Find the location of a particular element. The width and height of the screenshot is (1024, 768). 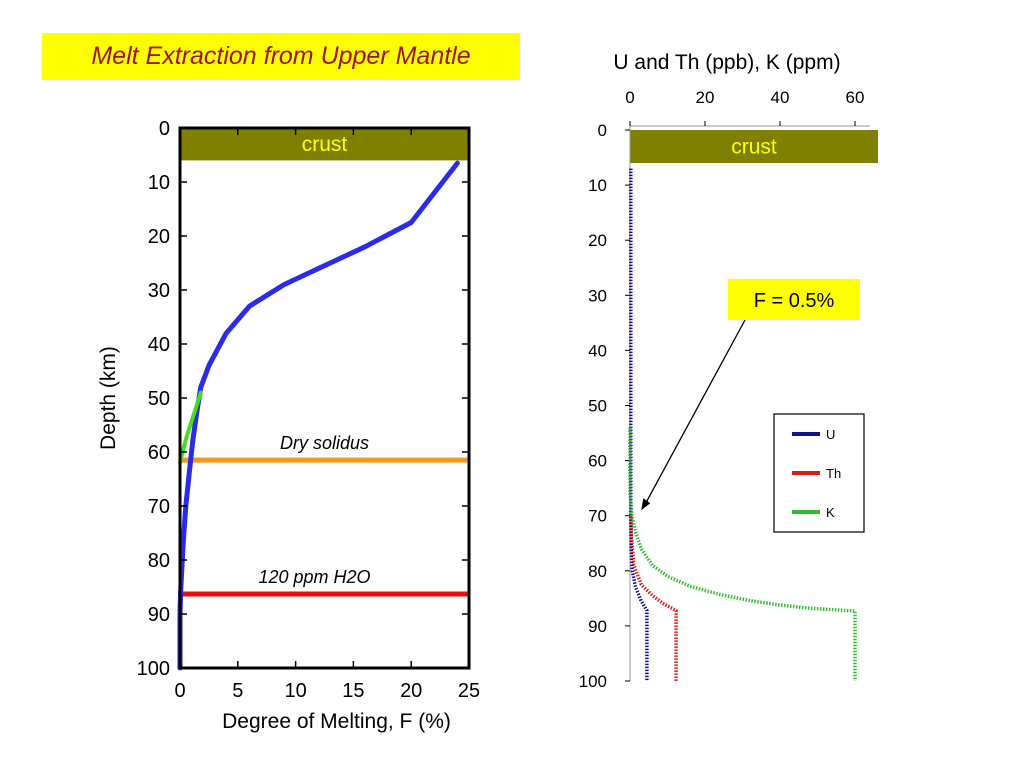

hline-label-h2o: 120 ppm H2O is located at coordinates (314, 577).